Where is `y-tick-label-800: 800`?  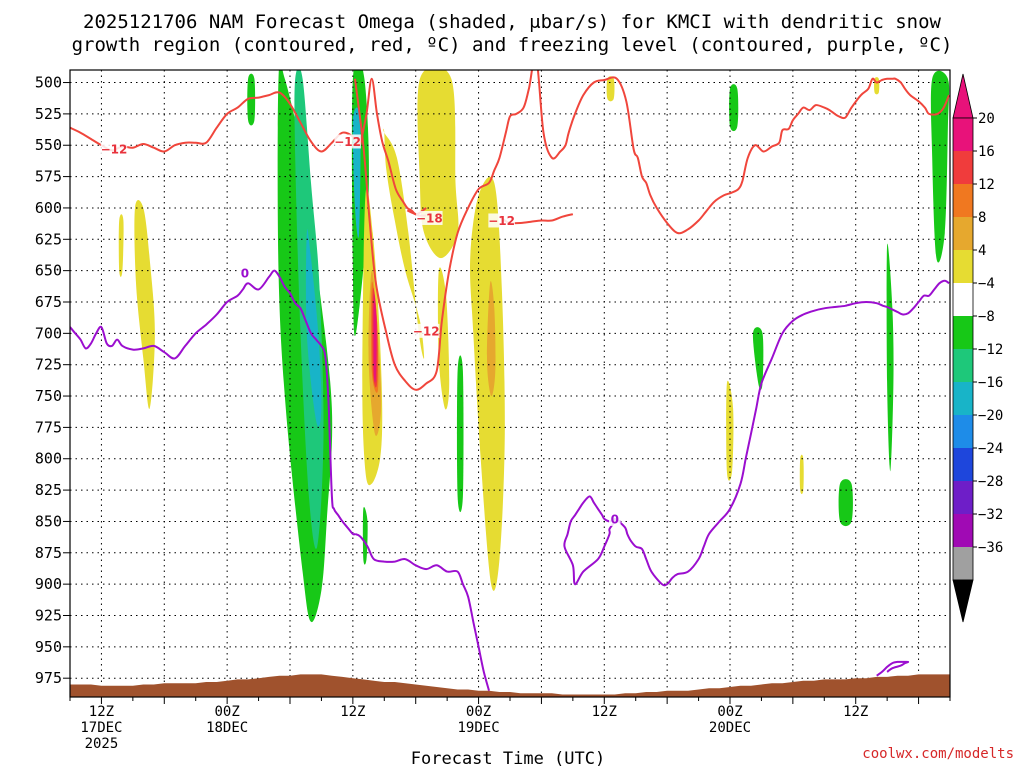
y-tick-label-800: 800 is located at coordinates (48, 459).